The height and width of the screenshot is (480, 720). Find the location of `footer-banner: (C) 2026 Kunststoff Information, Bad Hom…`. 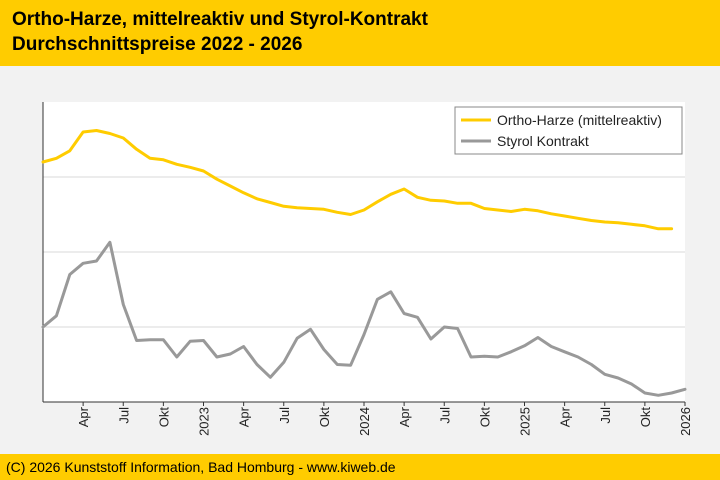

footer-banner: (C) 2026 Kunststoff Information, Bad Hom… is located at coordinates (360, 467).